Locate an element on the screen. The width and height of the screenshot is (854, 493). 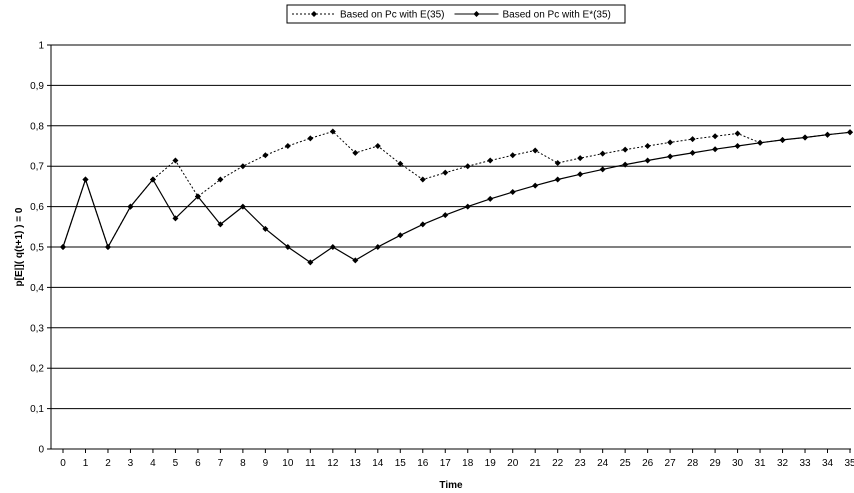
y-tick-label: 0,3 is located at coordinates (37, 328).